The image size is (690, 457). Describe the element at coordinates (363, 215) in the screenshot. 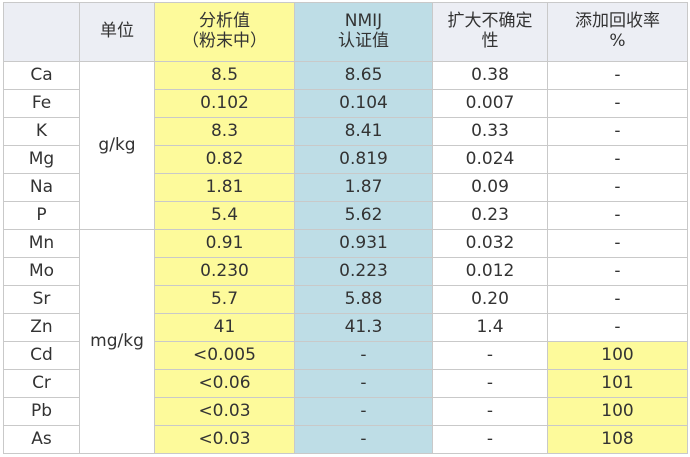

I see `nmij-cell: 5.62` at that location.